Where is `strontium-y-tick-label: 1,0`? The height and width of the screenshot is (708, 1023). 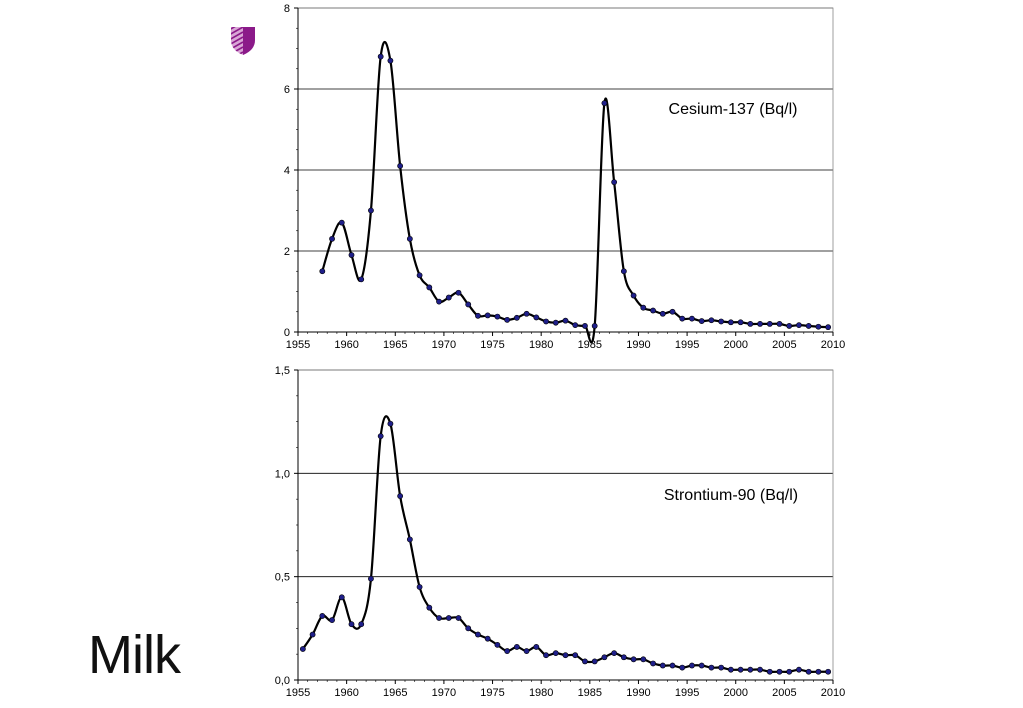 strontium-y-tick-label: 1,0 is located at coordinates (282, 474).